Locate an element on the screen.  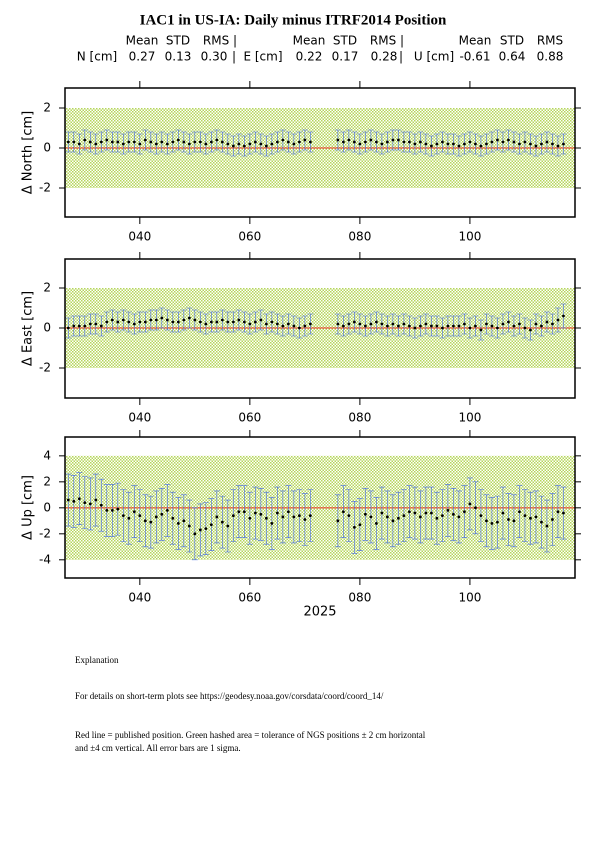
y-axis-label: Δ North [cm] is located at coordinates (28, 152).